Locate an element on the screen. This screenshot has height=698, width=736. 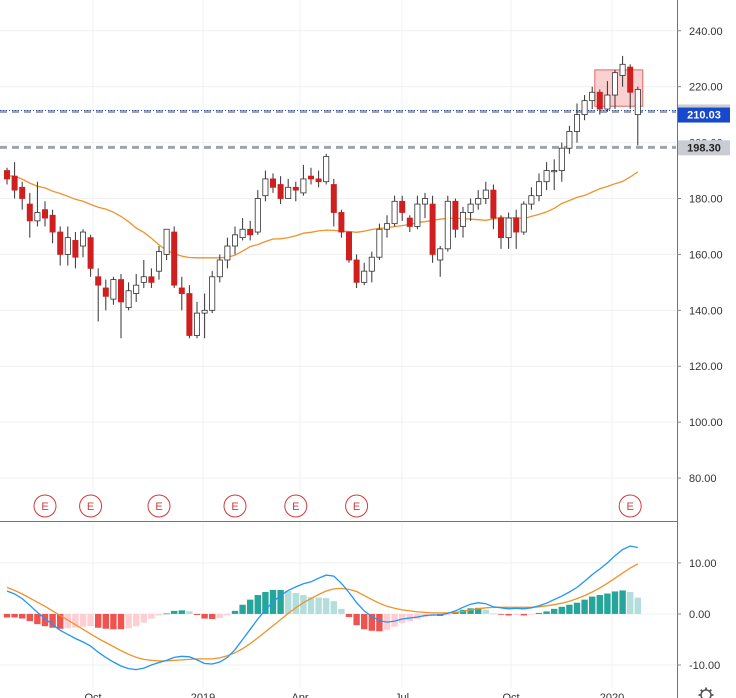
gear-icon is located at coordinates (706, 692).